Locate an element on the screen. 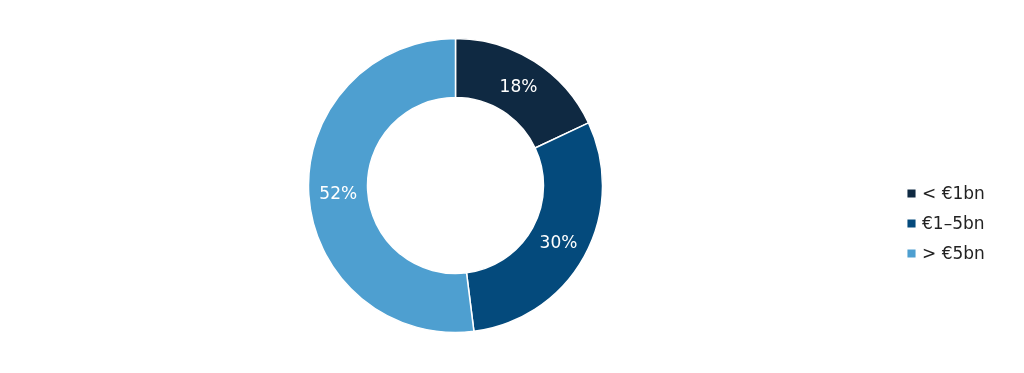 The height and width of the screenshot is (373, 1024). data-label: 18% is located at coordinates (518, 86).